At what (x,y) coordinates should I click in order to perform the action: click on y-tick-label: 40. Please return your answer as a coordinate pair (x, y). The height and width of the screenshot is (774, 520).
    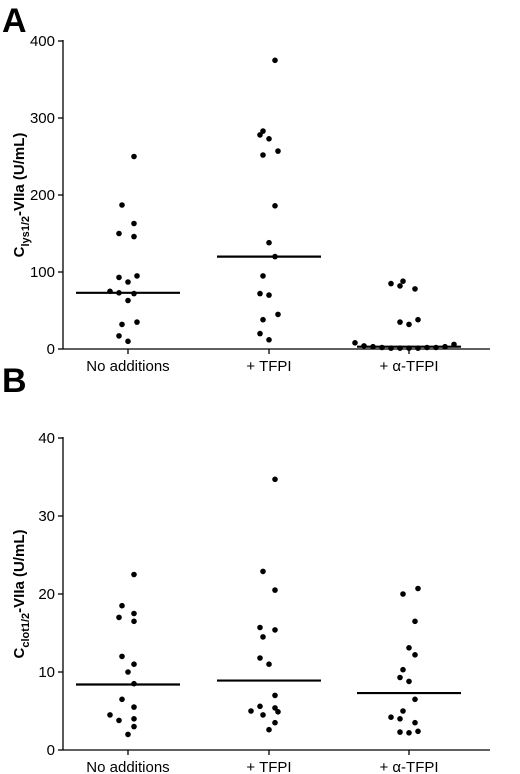
    Looking at the image, I should click on (46, 438).